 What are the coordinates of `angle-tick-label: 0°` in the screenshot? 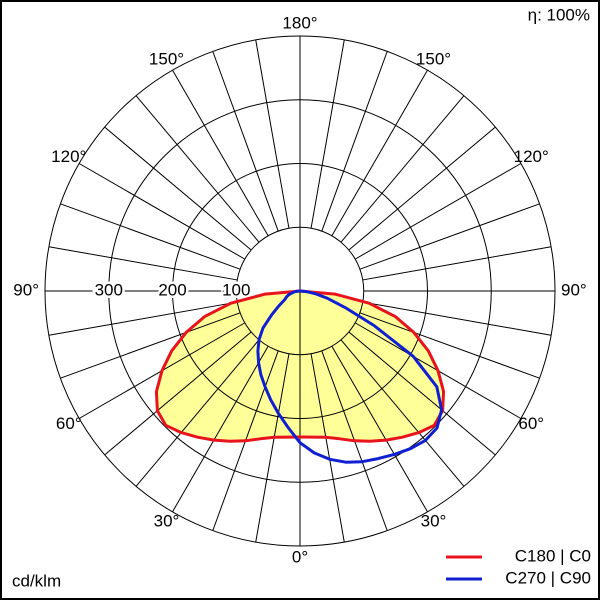 It's located at (300, 556).